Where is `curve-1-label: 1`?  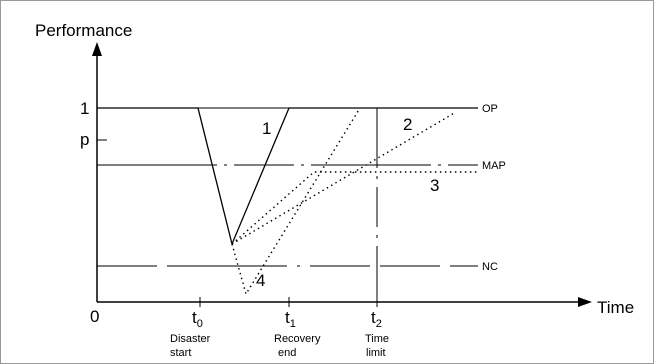 curve-1-label: 1 is located at coordinates (266, 128).